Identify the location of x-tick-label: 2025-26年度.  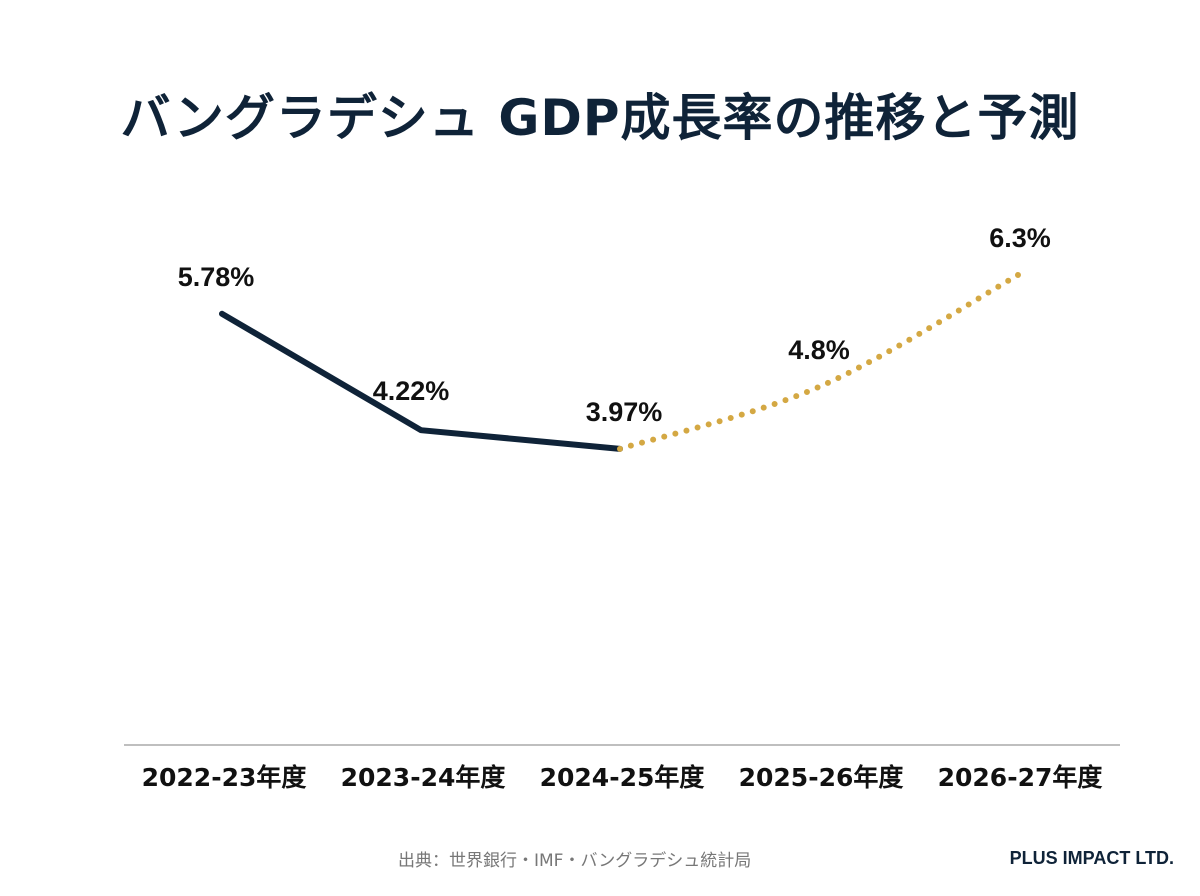
(821, 777).